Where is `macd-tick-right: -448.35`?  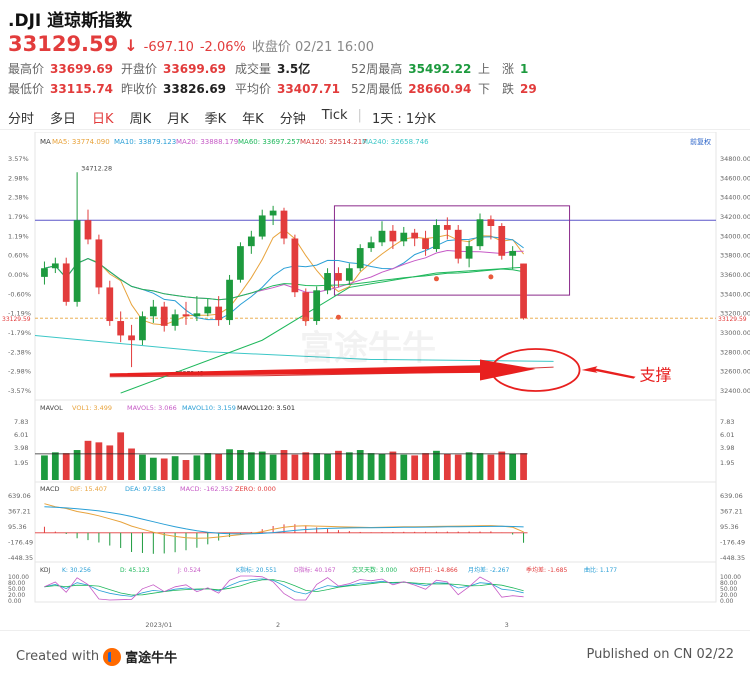 macd-tick-right: -448.35 is located at coordinates (732, 558).